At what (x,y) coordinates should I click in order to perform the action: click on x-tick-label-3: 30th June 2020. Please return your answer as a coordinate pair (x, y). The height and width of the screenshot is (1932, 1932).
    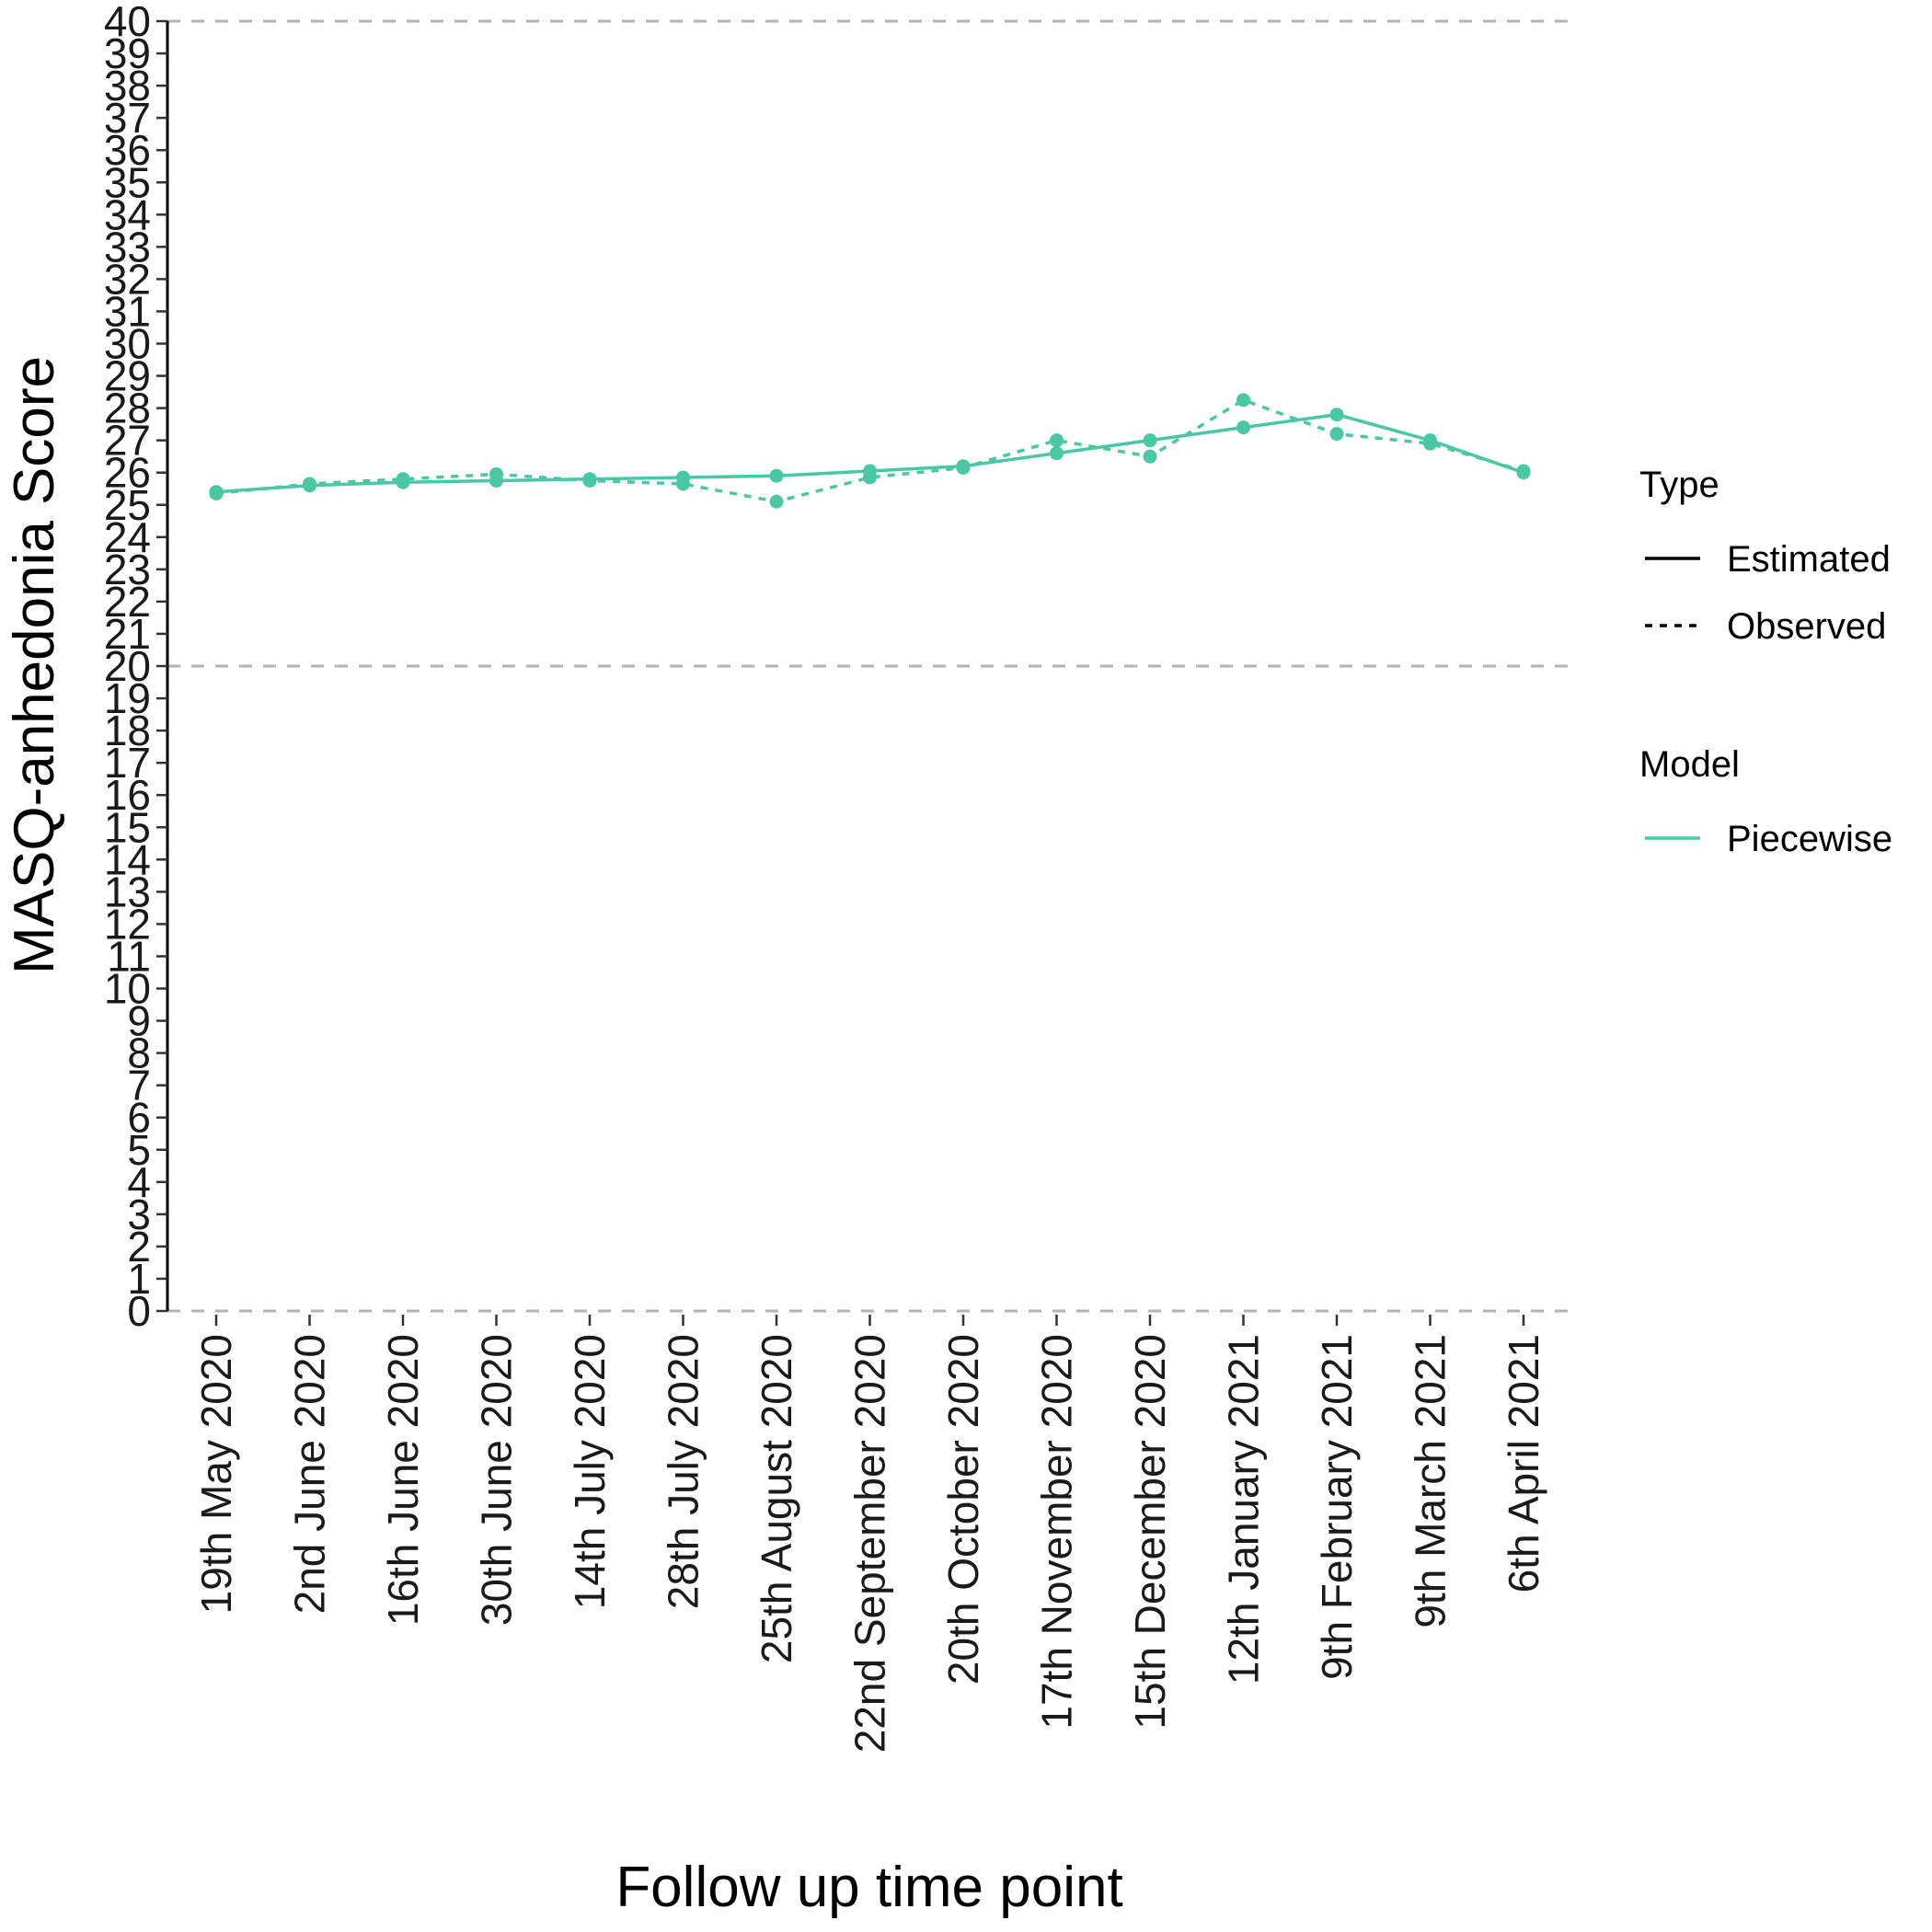
    Looking at the image, I should click on (497, 1480).